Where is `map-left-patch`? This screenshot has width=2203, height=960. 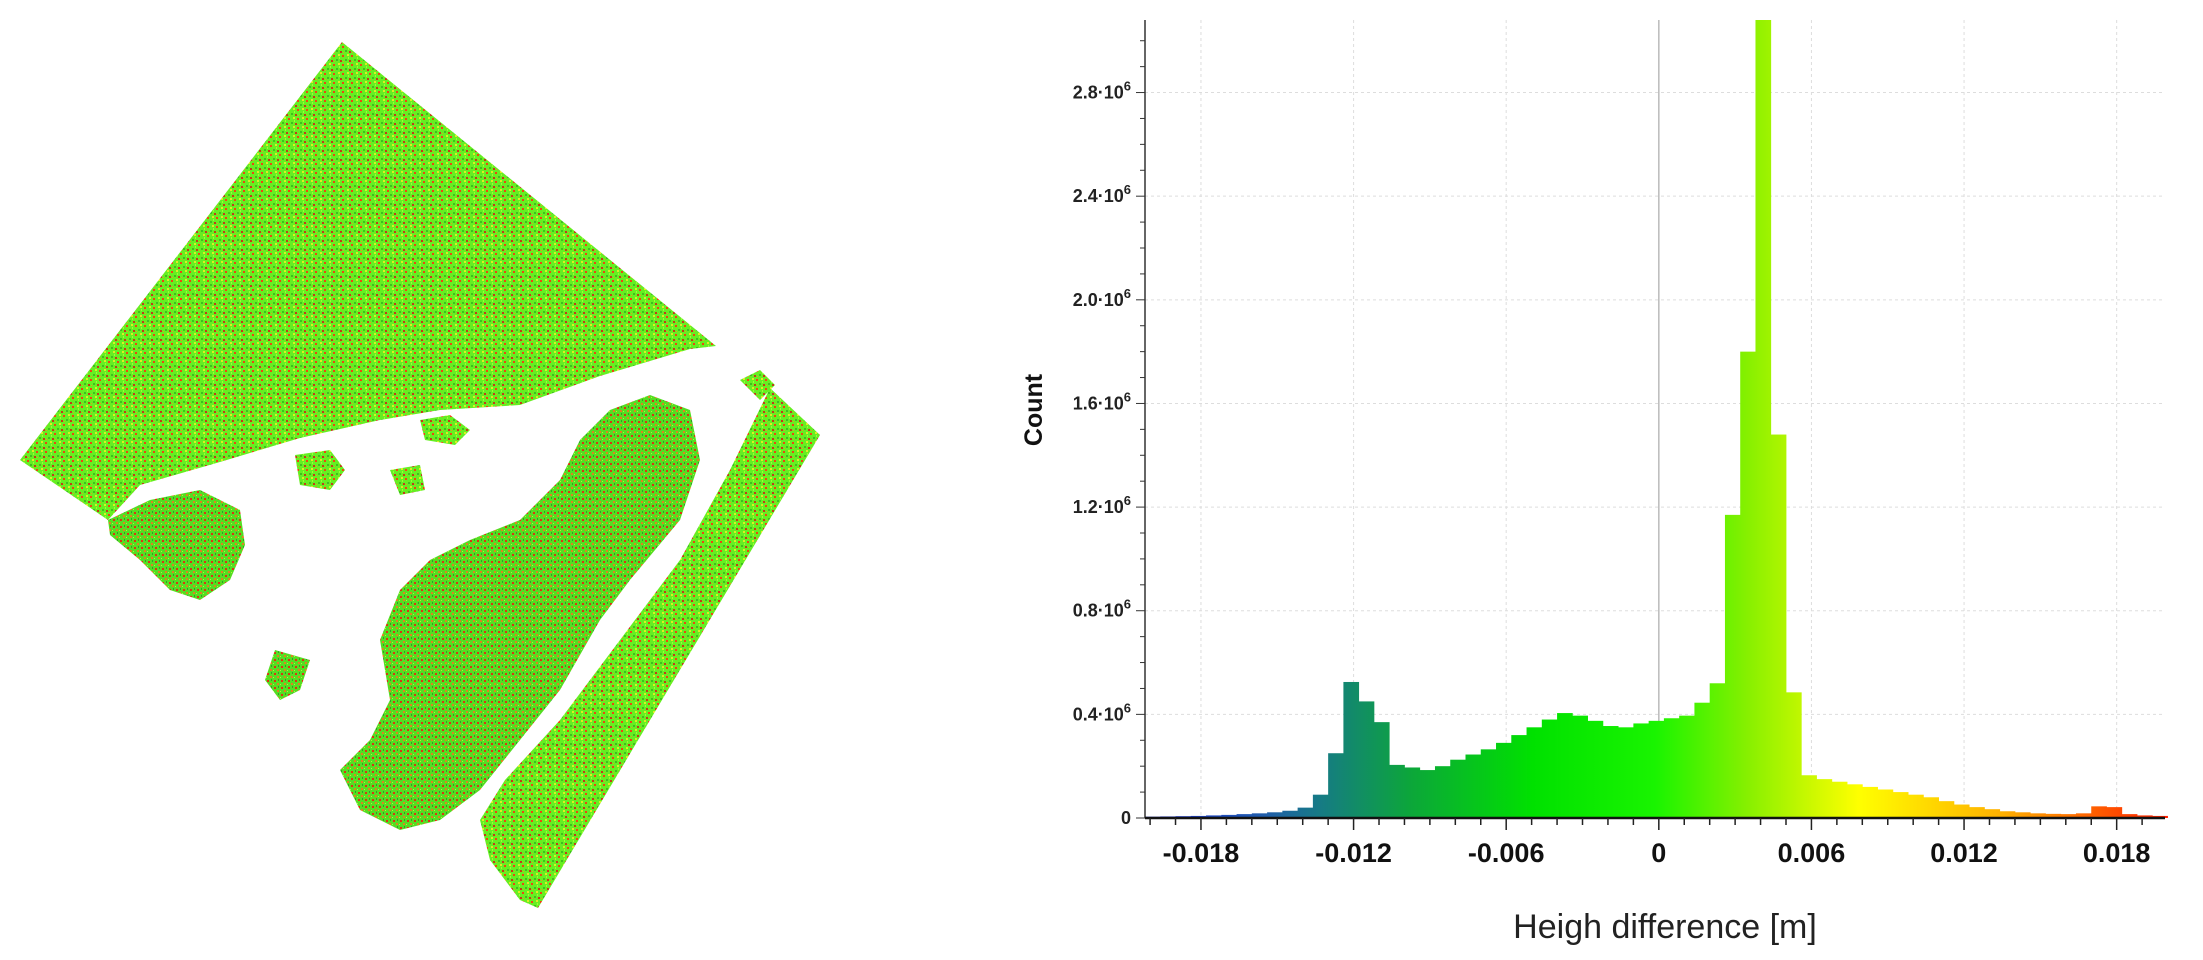
map-left-patch is located at coordinates (176, 545).